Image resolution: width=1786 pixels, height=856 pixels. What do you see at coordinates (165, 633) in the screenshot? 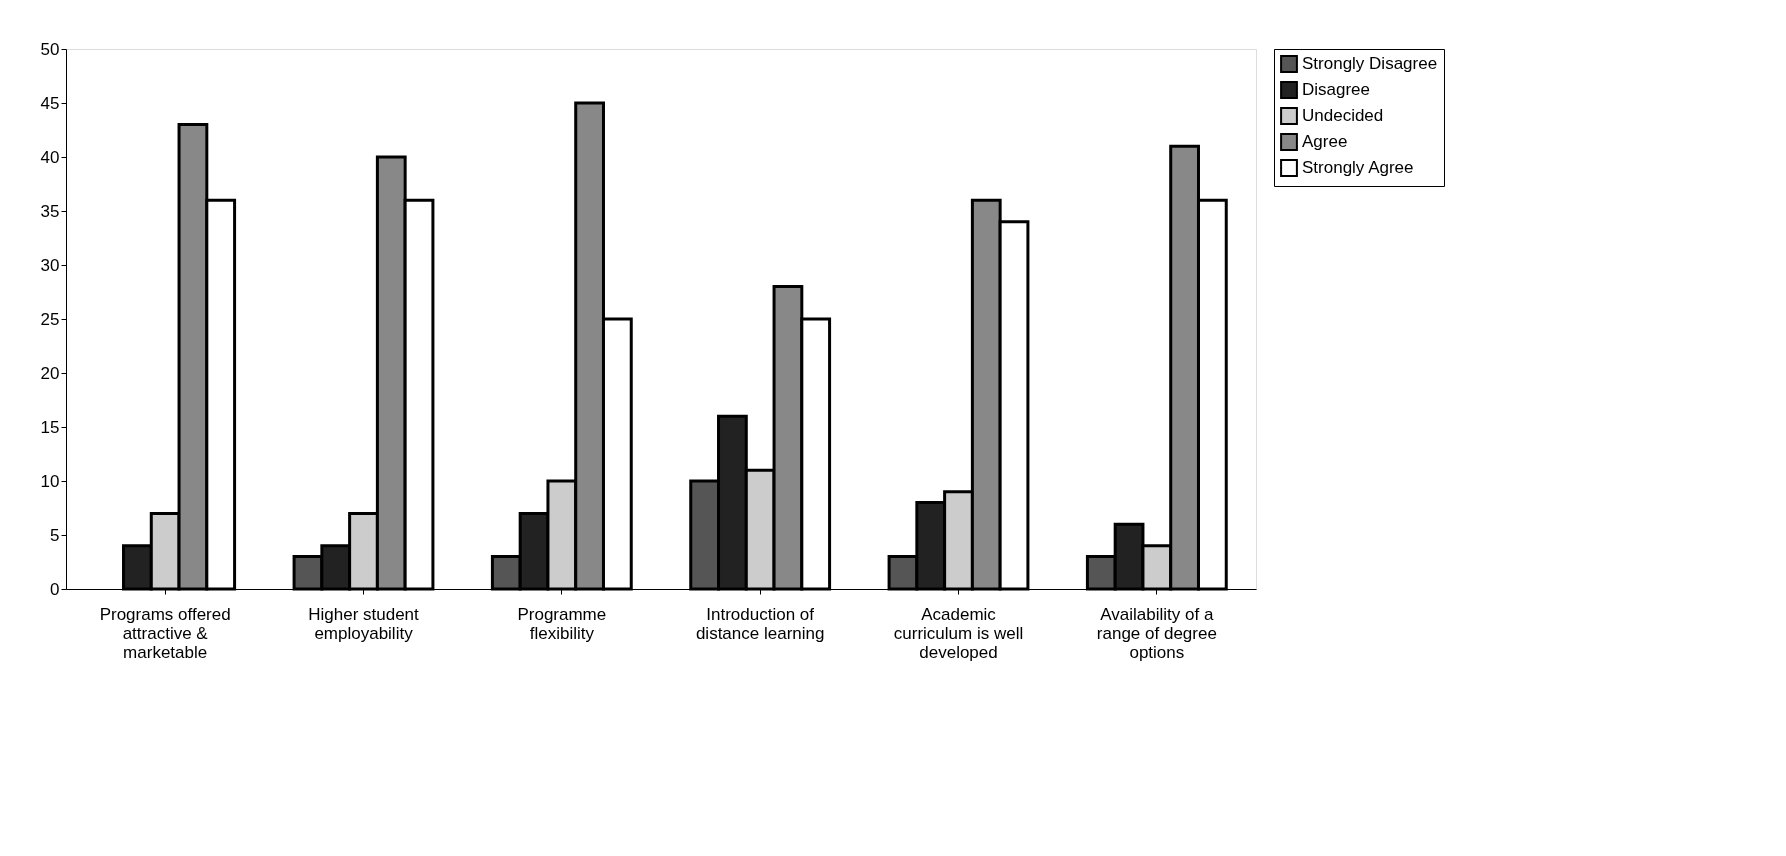
I see `x-tick-label: Programs offered attractive & marketable` at bounding box center [165, 633].